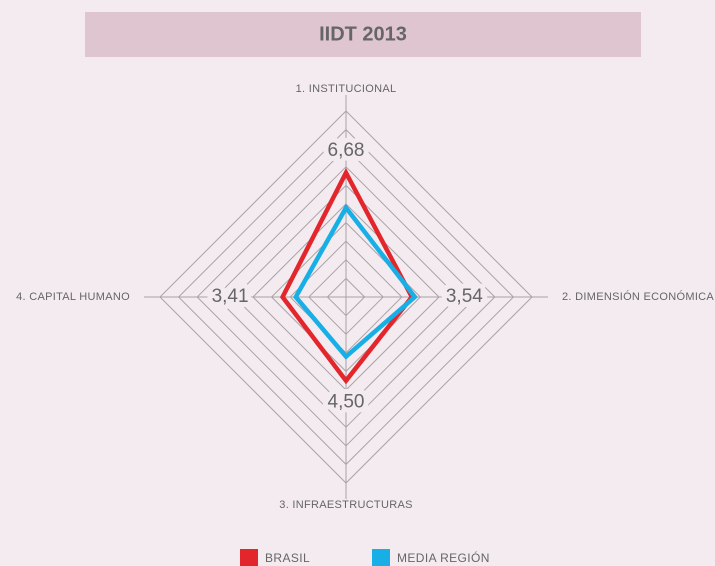 The width and height of the screenshot is (715, 566). Describe the element at coordinates (346, 402) in the screenshot. I see `value-label: 4,50` at that location.